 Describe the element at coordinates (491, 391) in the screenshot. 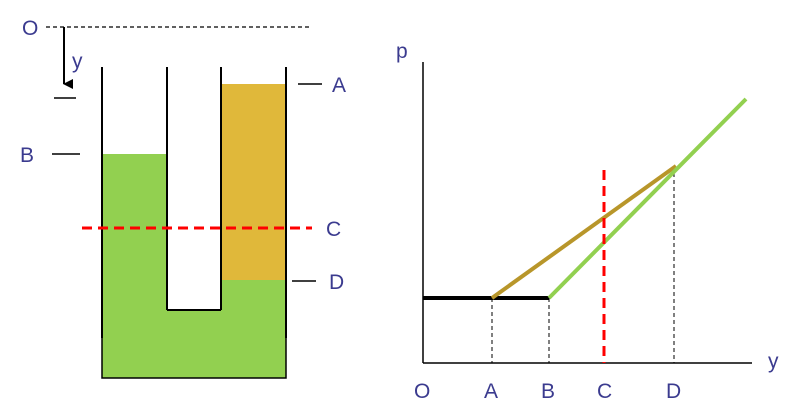

I see `tick-label-a: A` at that location.